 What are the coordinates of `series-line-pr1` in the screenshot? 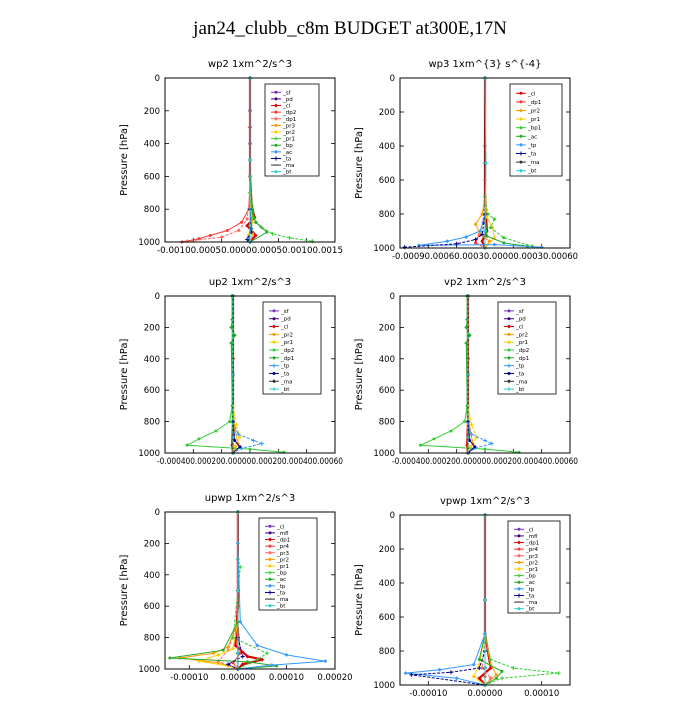 It's located at (218, 591).